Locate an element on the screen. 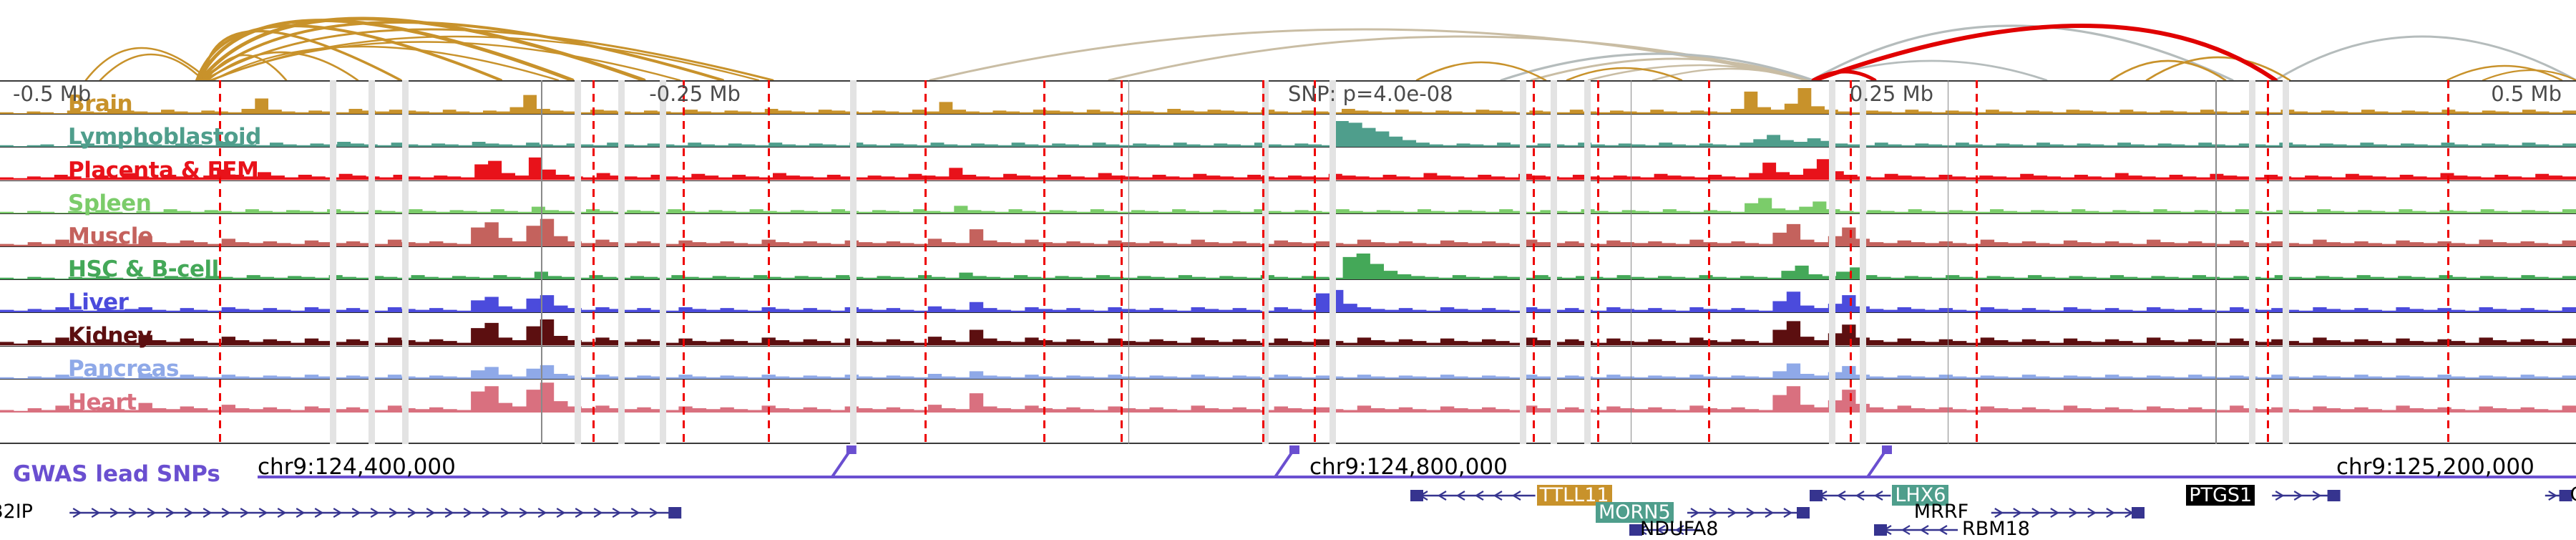 This screenshot has width=2576, height=540. signal-track-hsc-b-cell: HSC & B-cell is located at coordinates (1288, 265).